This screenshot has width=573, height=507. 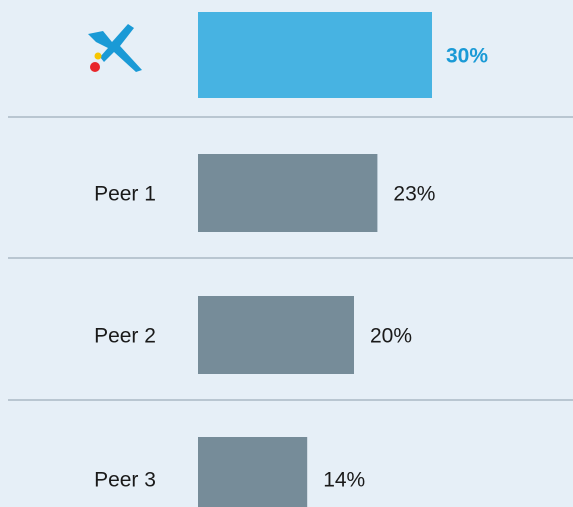 What do you see at coordinates (391, 336) in the screenshot?
I see `value-label: 20%` at bounding box center [391, 336].